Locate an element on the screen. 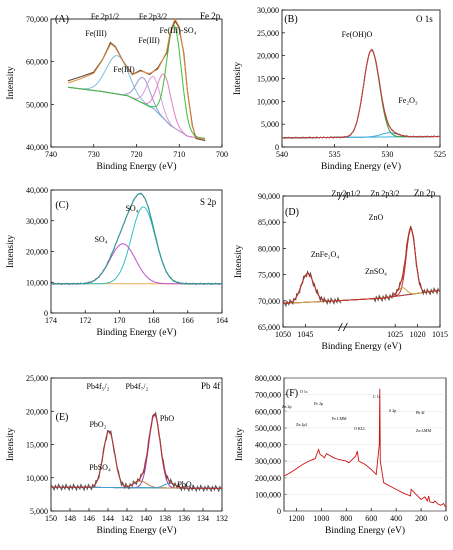 The image size is (453, 550). peak-label: C 1s is located at coordinates (377, 396).